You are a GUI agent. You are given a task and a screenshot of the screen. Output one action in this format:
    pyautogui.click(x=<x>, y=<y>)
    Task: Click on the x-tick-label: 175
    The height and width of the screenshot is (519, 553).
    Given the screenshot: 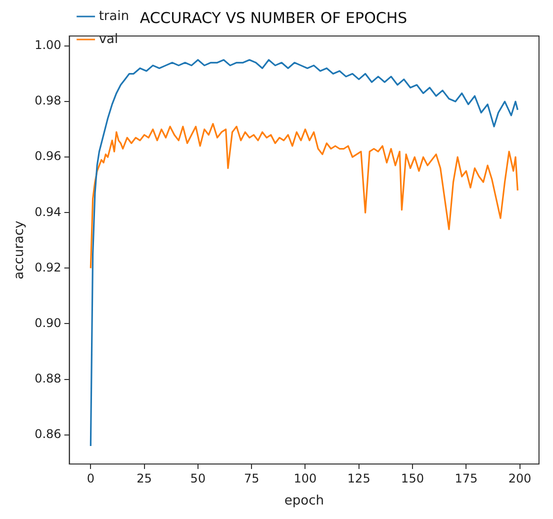 What is the action you would take?
    pyautogui.click(x=466, y=478)
    